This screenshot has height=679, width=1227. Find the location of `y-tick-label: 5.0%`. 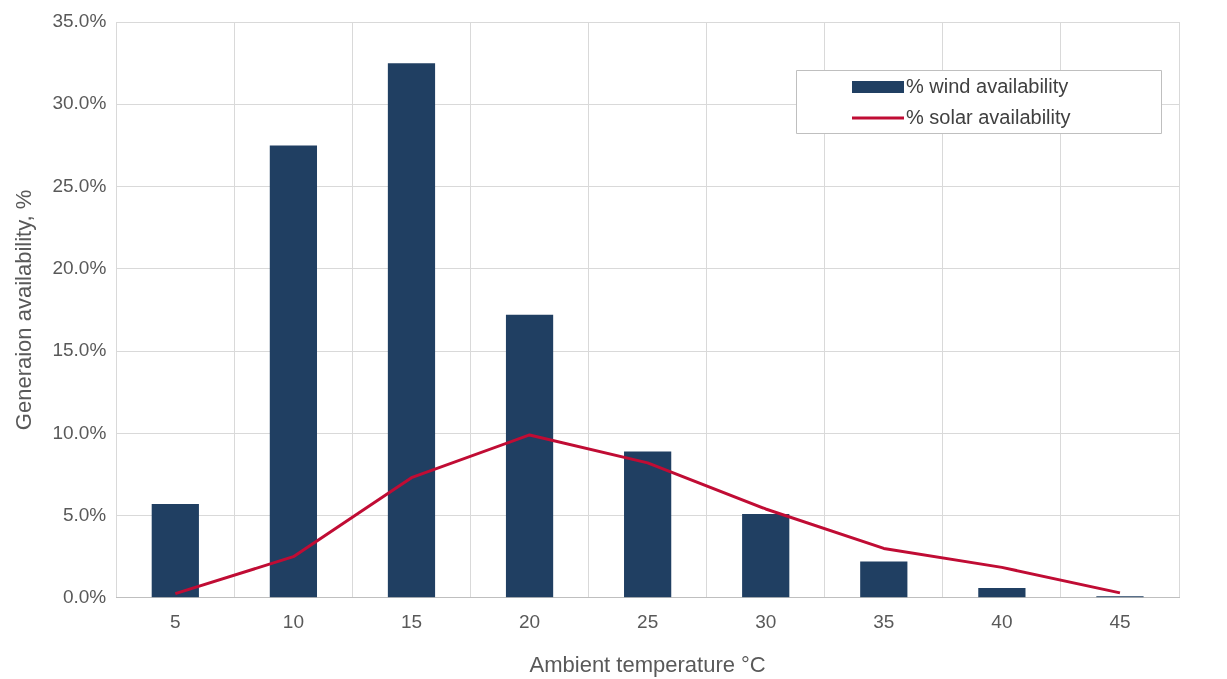

y-tick-label: 5.0% is located at coordinates (84, 514).